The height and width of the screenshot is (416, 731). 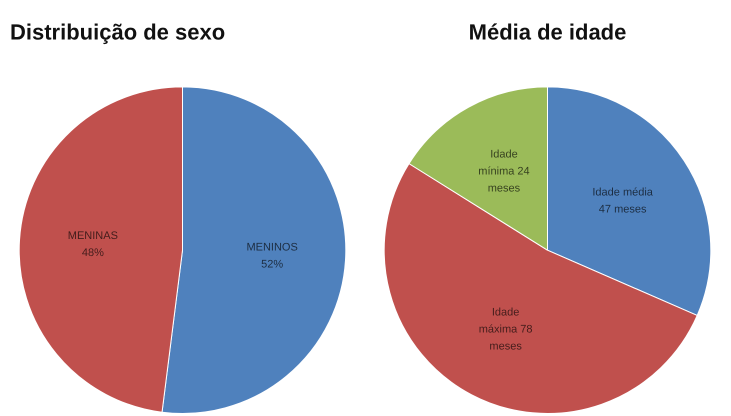 What do you see at coordinates (623, 192) in the screenshot?
I see `slice-label: Idade média` at bounding box center [623, 192].